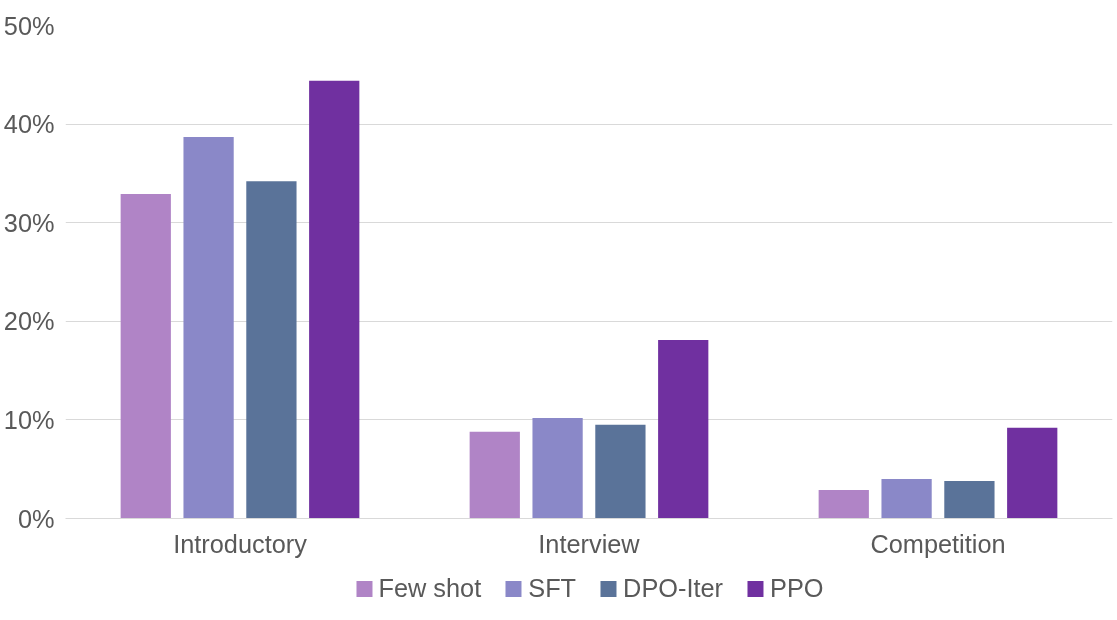 The image size is (1117, 620). What do you see at coordinates (240, 543) in the screenshot?
I see `x-tick-label: Introductory` at bounding box center [240, 543].